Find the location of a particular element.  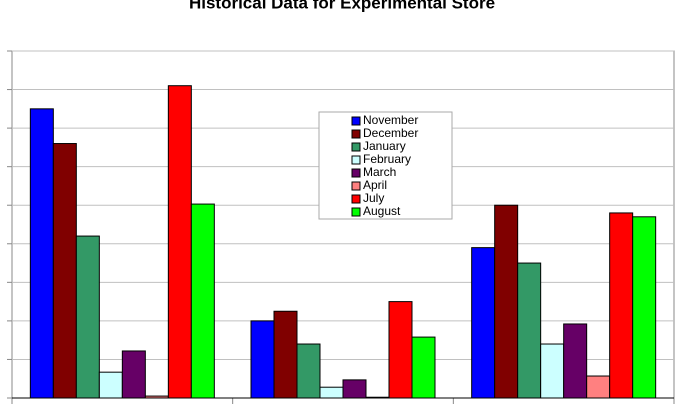

legend-label: March is located at coordinates (379, 172).